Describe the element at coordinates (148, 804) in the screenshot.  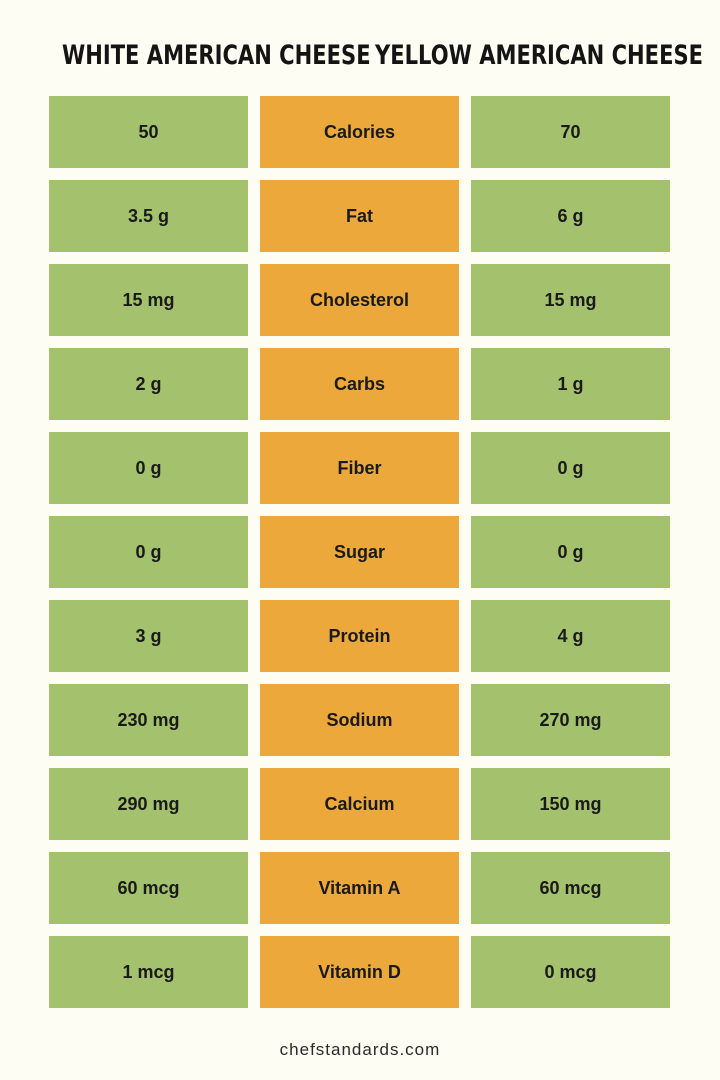
I see `white-cheese-value: 290 mg` at that location.